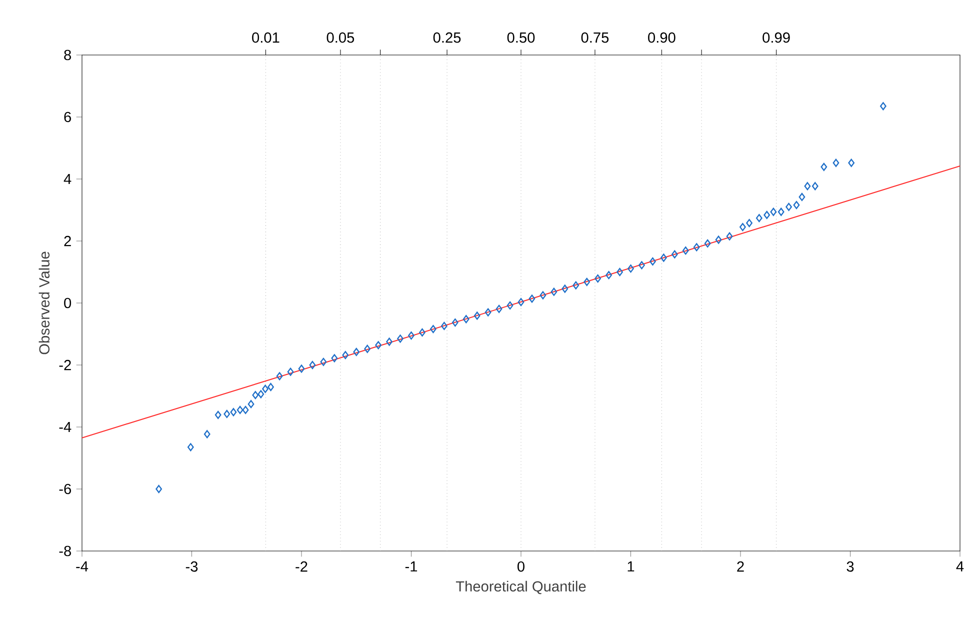 This screenshot has height=626, width=978. Describe the element at coordinates (68, 303) in the screenshot. I see `y-tick-label: 0` at that location.